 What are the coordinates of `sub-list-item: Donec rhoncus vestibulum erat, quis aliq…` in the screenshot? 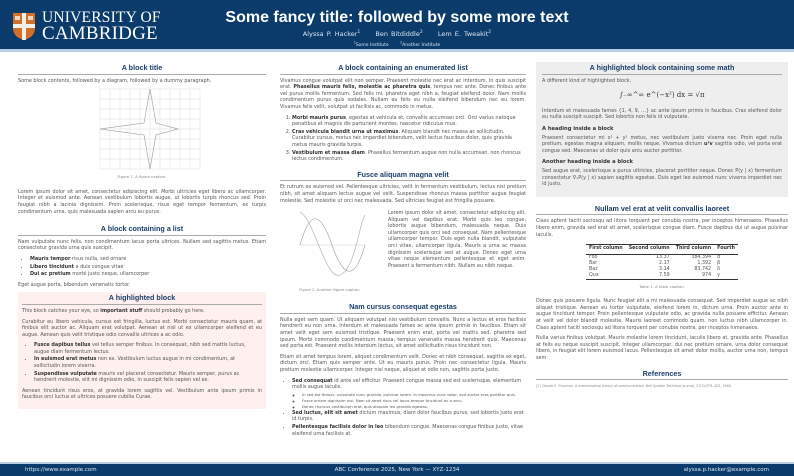 It's located at (414, 406).